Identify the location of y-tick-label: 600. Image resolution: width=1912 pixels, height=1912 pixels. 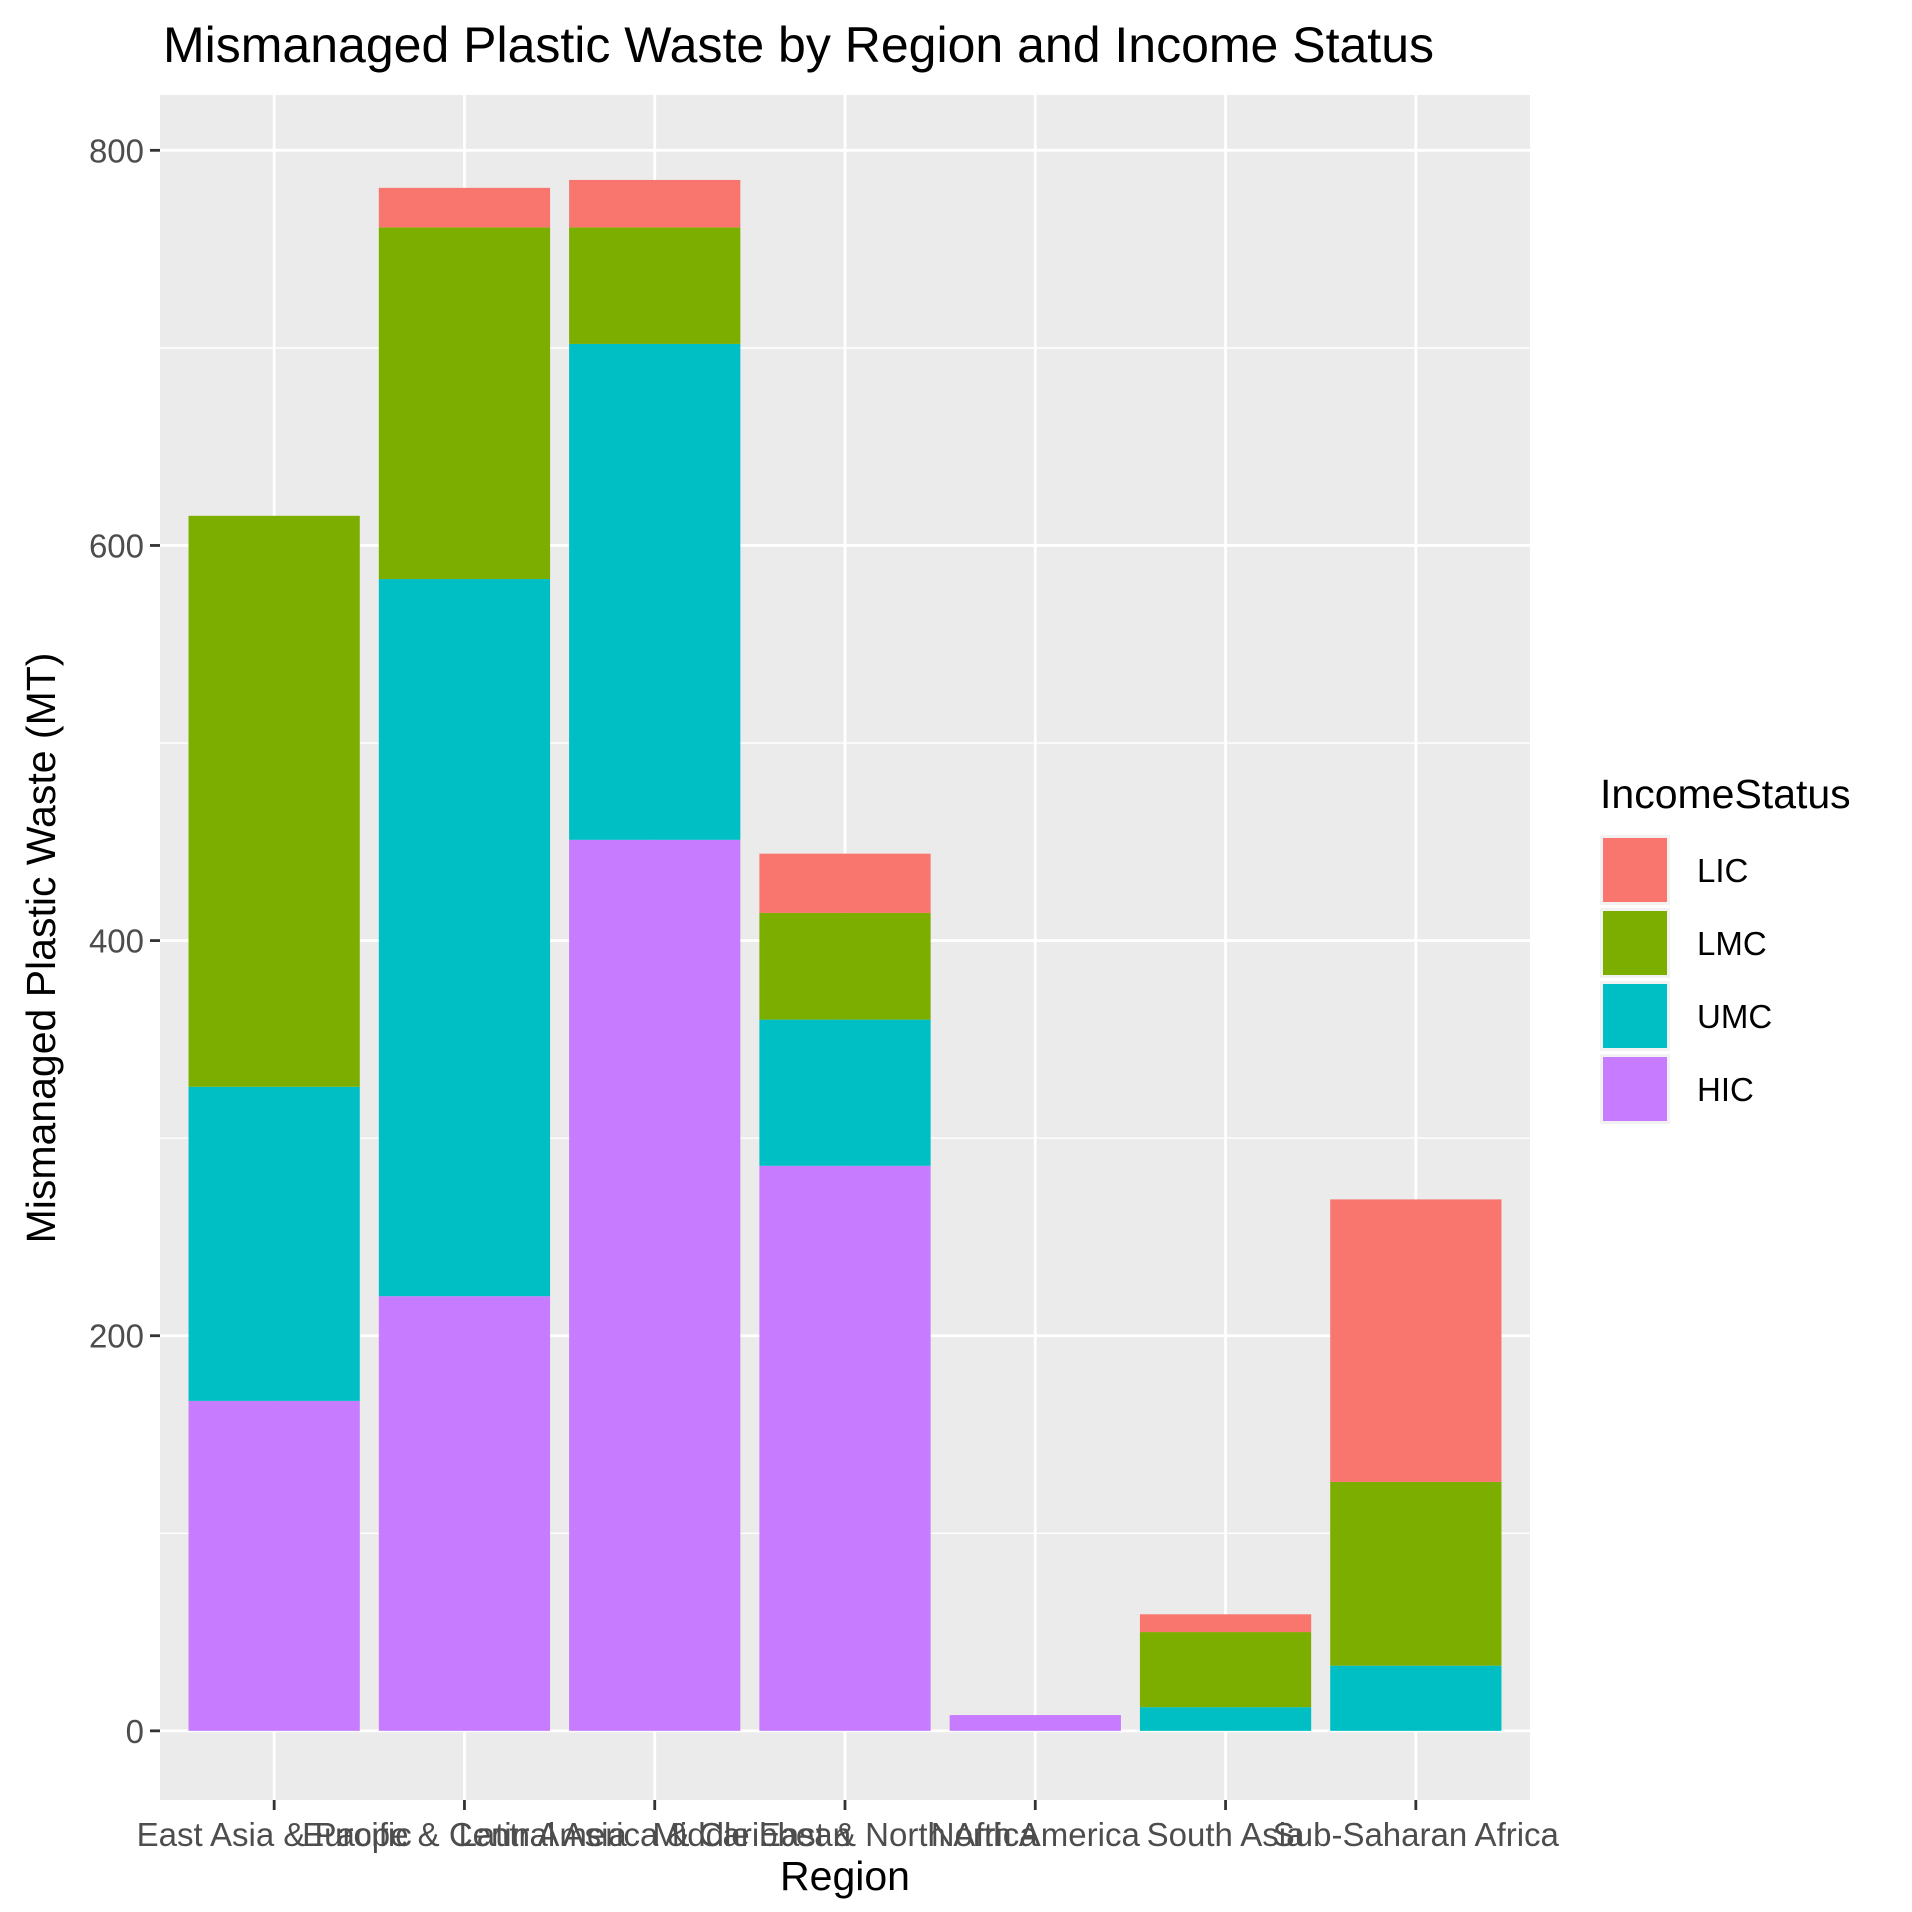
(116, 545).